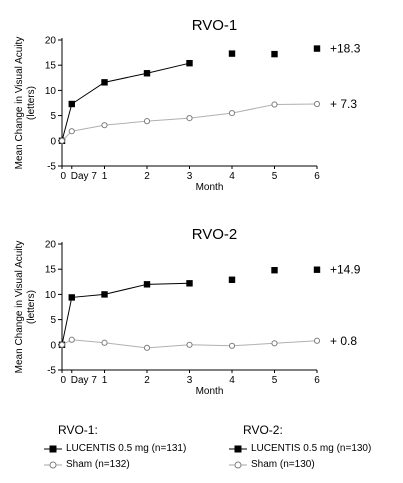 This screenshot has height=483, width=403. Describe the element at coordinates (311, 448) in the screenshot. I see `legend-label: LUCENTIS 0.5 mg (n=130)` at that location.